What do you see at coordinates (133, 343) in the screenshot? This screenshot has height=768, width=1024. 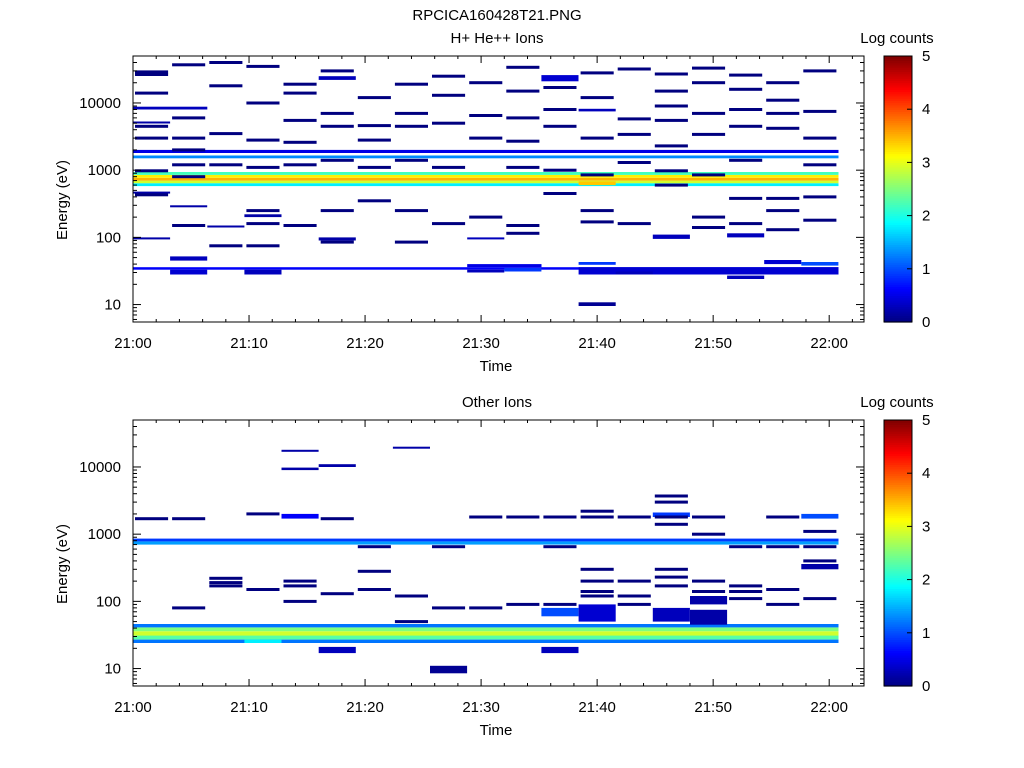 I see `x-tick-label: 21:00` at bounding box center [133, 343].